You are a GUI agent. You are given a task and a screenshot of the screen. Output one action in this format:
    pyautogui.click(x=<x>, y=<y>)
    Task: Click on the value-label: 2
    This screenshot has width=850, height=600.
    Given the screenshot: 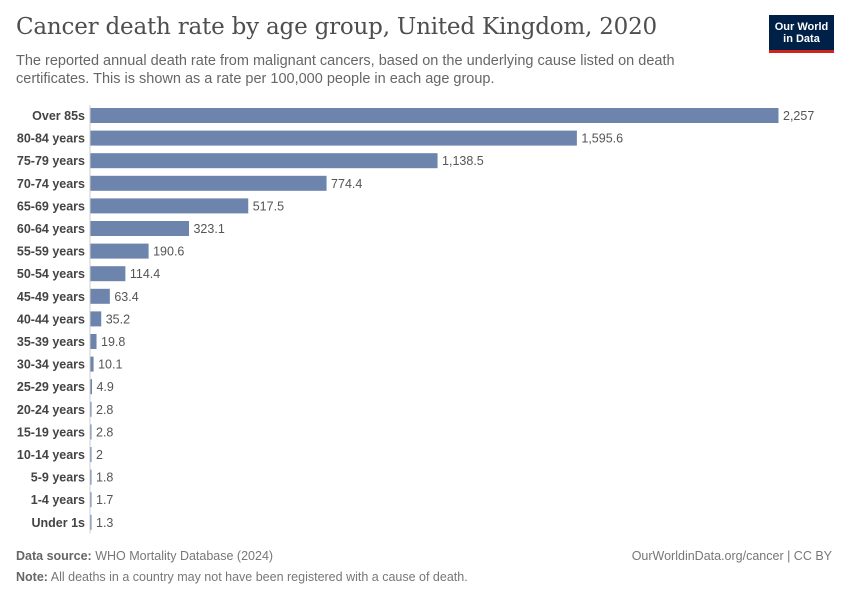 What is the action you would take?
    pyautogui.click(x=99, y=455)
    